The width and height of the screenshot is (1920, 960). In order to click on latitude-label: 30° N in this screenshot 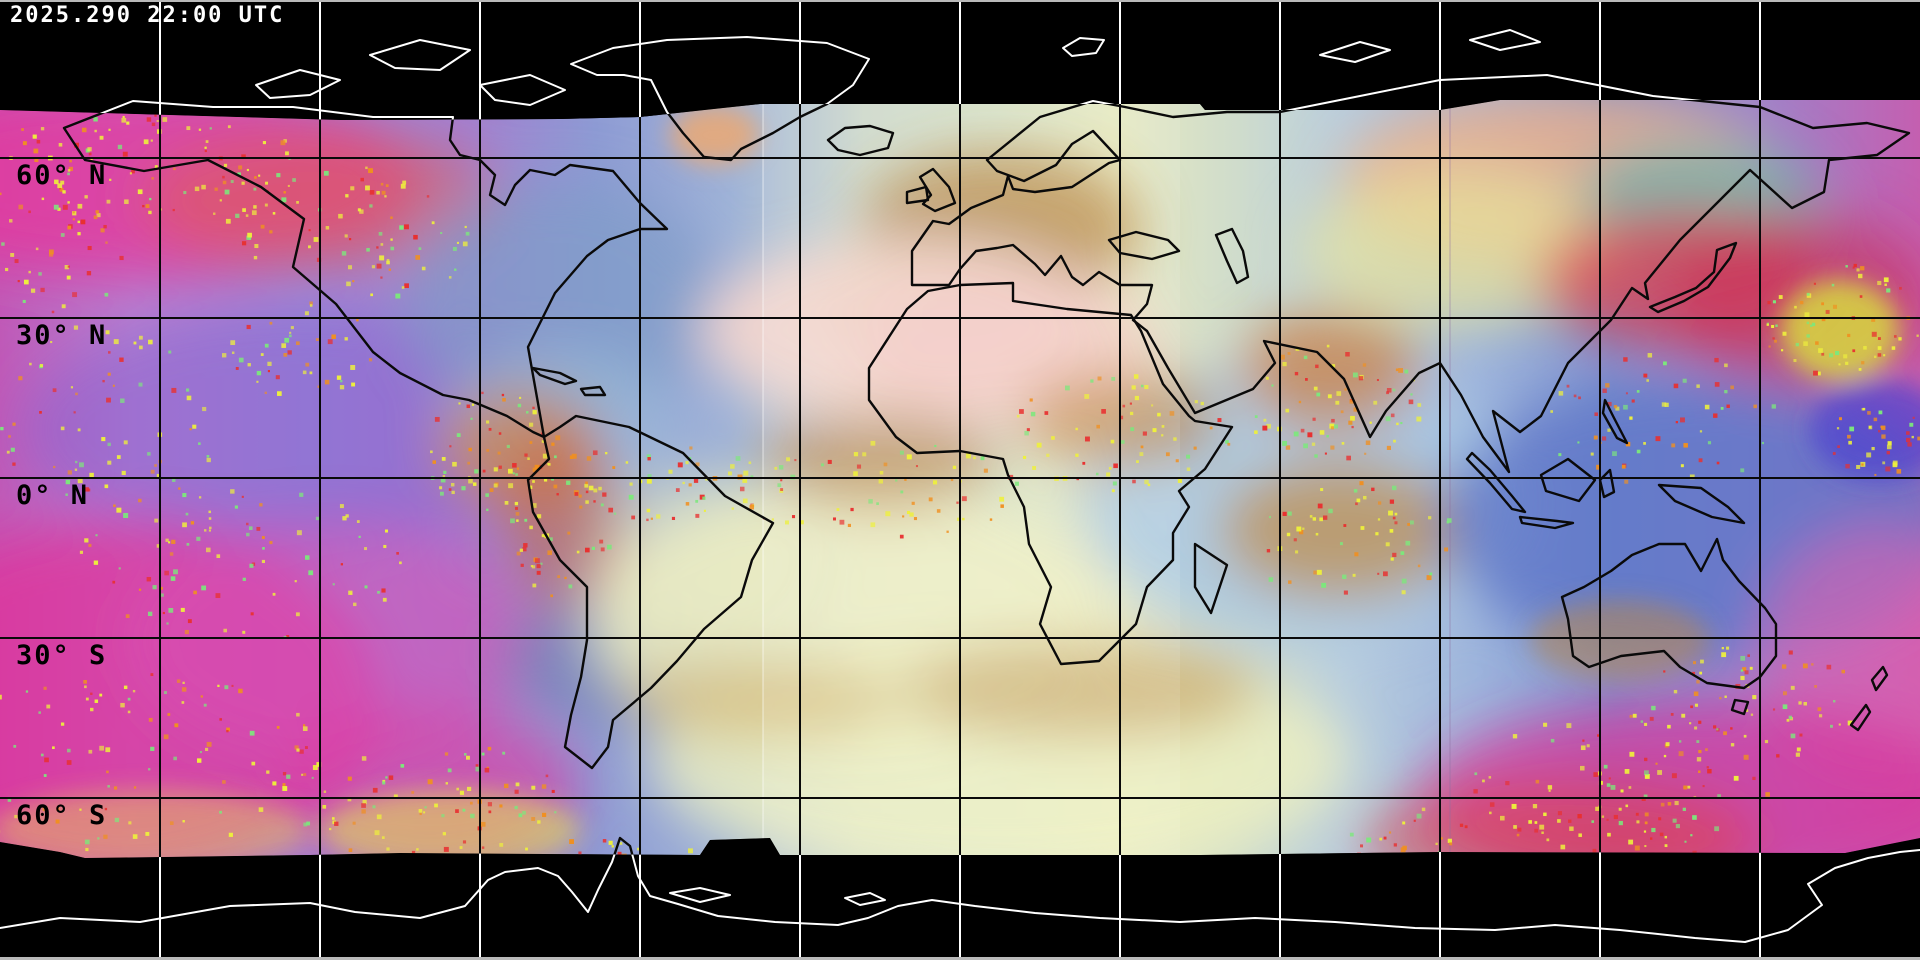, I will do `click(62, 335)`.